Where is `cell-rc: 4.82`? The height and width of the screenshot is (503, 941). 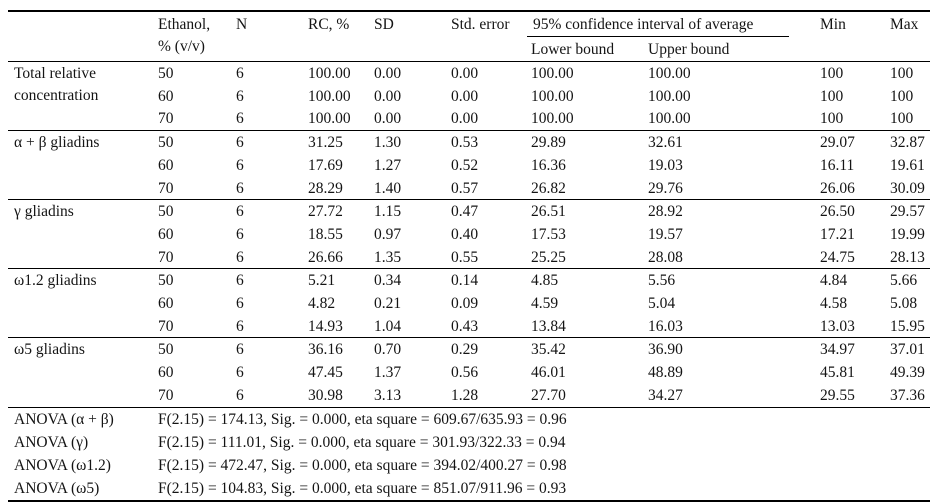 cell-rc: 4.82 is located at coordinates (322, 304).